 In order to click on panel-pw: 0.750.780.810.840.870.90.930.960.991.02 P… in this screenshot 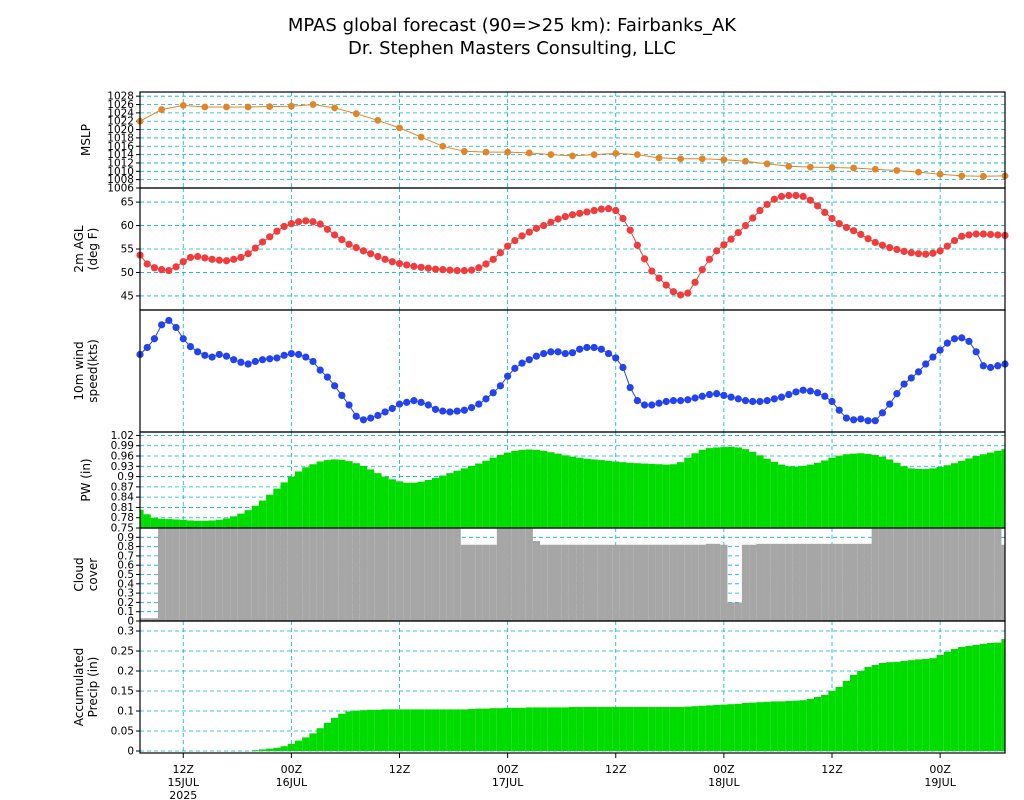, I will do `click(542, 482)`.